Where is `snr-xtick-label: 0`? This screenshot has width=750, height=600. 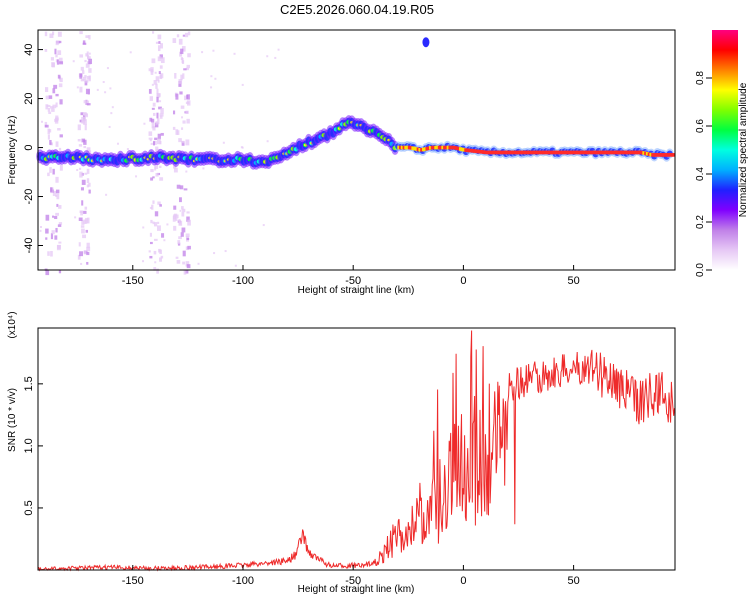 snr-xtick-label: 0 is located at coordinates (463, 581).